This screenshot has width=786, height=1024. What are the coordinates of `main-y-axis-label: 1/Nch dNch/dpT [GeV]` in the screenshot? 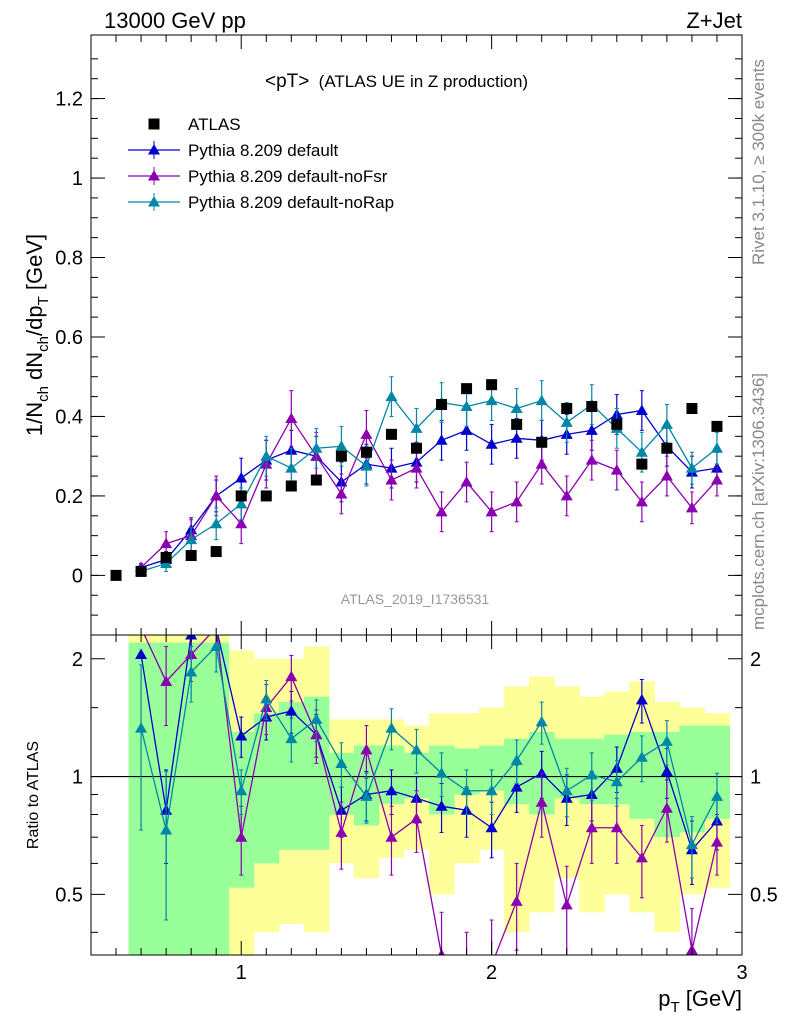 It's located at (37, 335).